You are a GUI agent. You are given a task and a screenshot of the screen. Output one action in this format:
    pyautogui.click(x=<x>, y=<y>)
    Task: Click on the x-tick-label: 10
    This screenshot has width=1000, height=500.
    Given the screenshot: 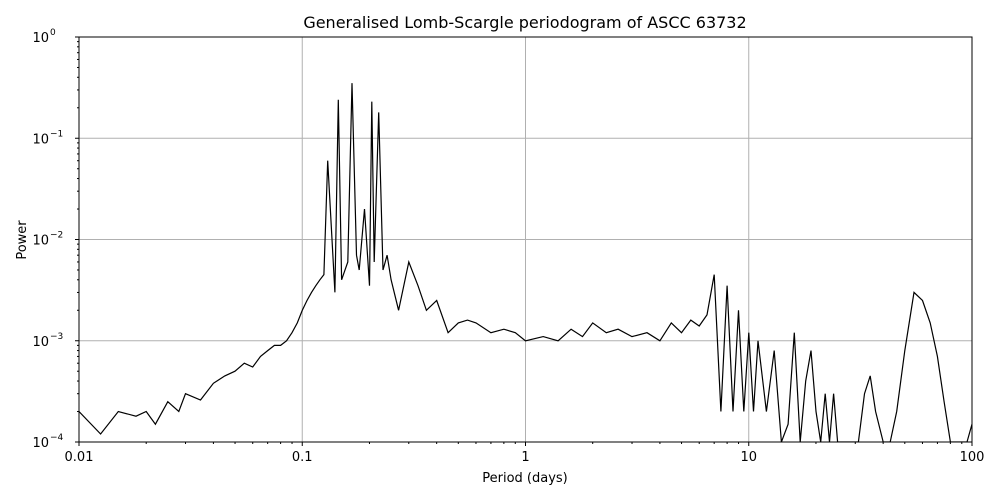 What is the action you would take?
    pyautogui.click(x=748, y=457)
    